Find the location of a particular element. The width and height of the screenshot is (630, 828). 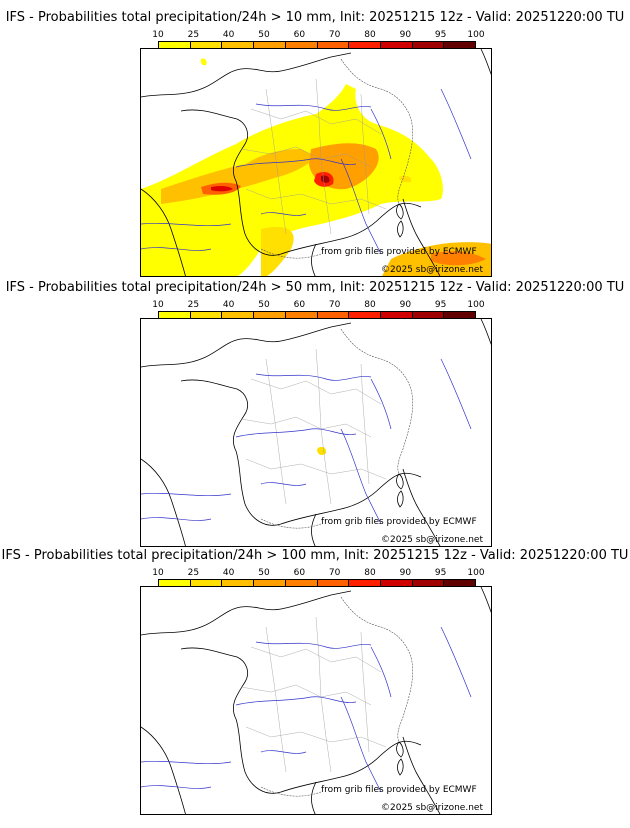

probability-shading is located at coordinates (322, 451).